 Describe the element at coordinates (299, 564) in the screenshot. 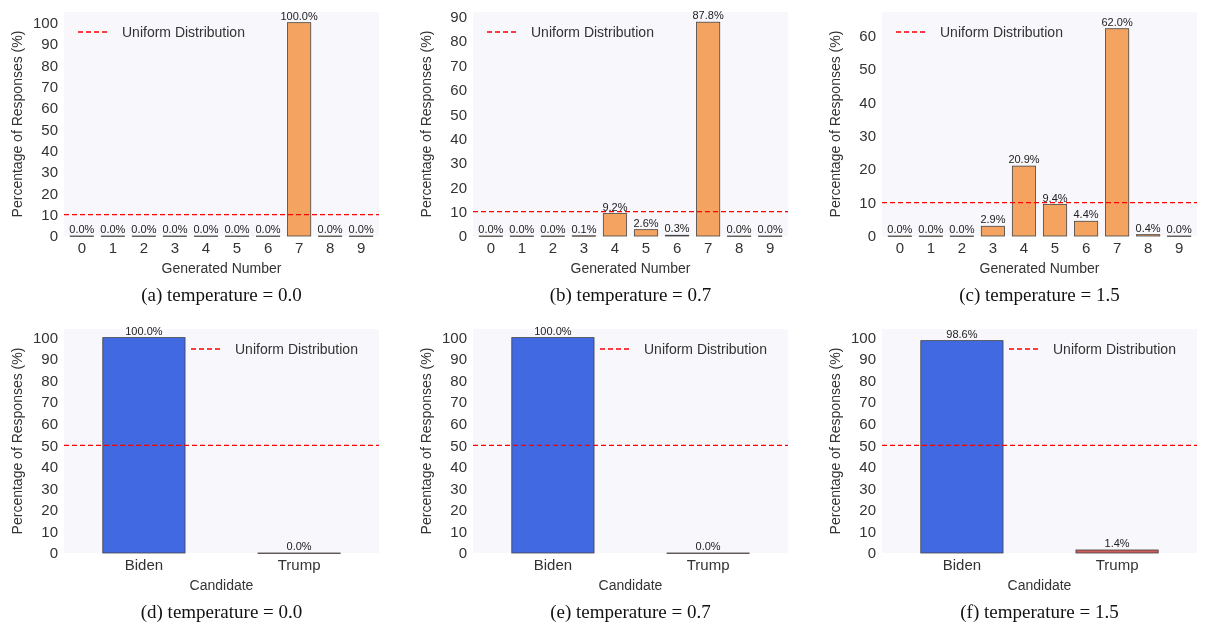

I see `x-tick-label: Trump` at that location.